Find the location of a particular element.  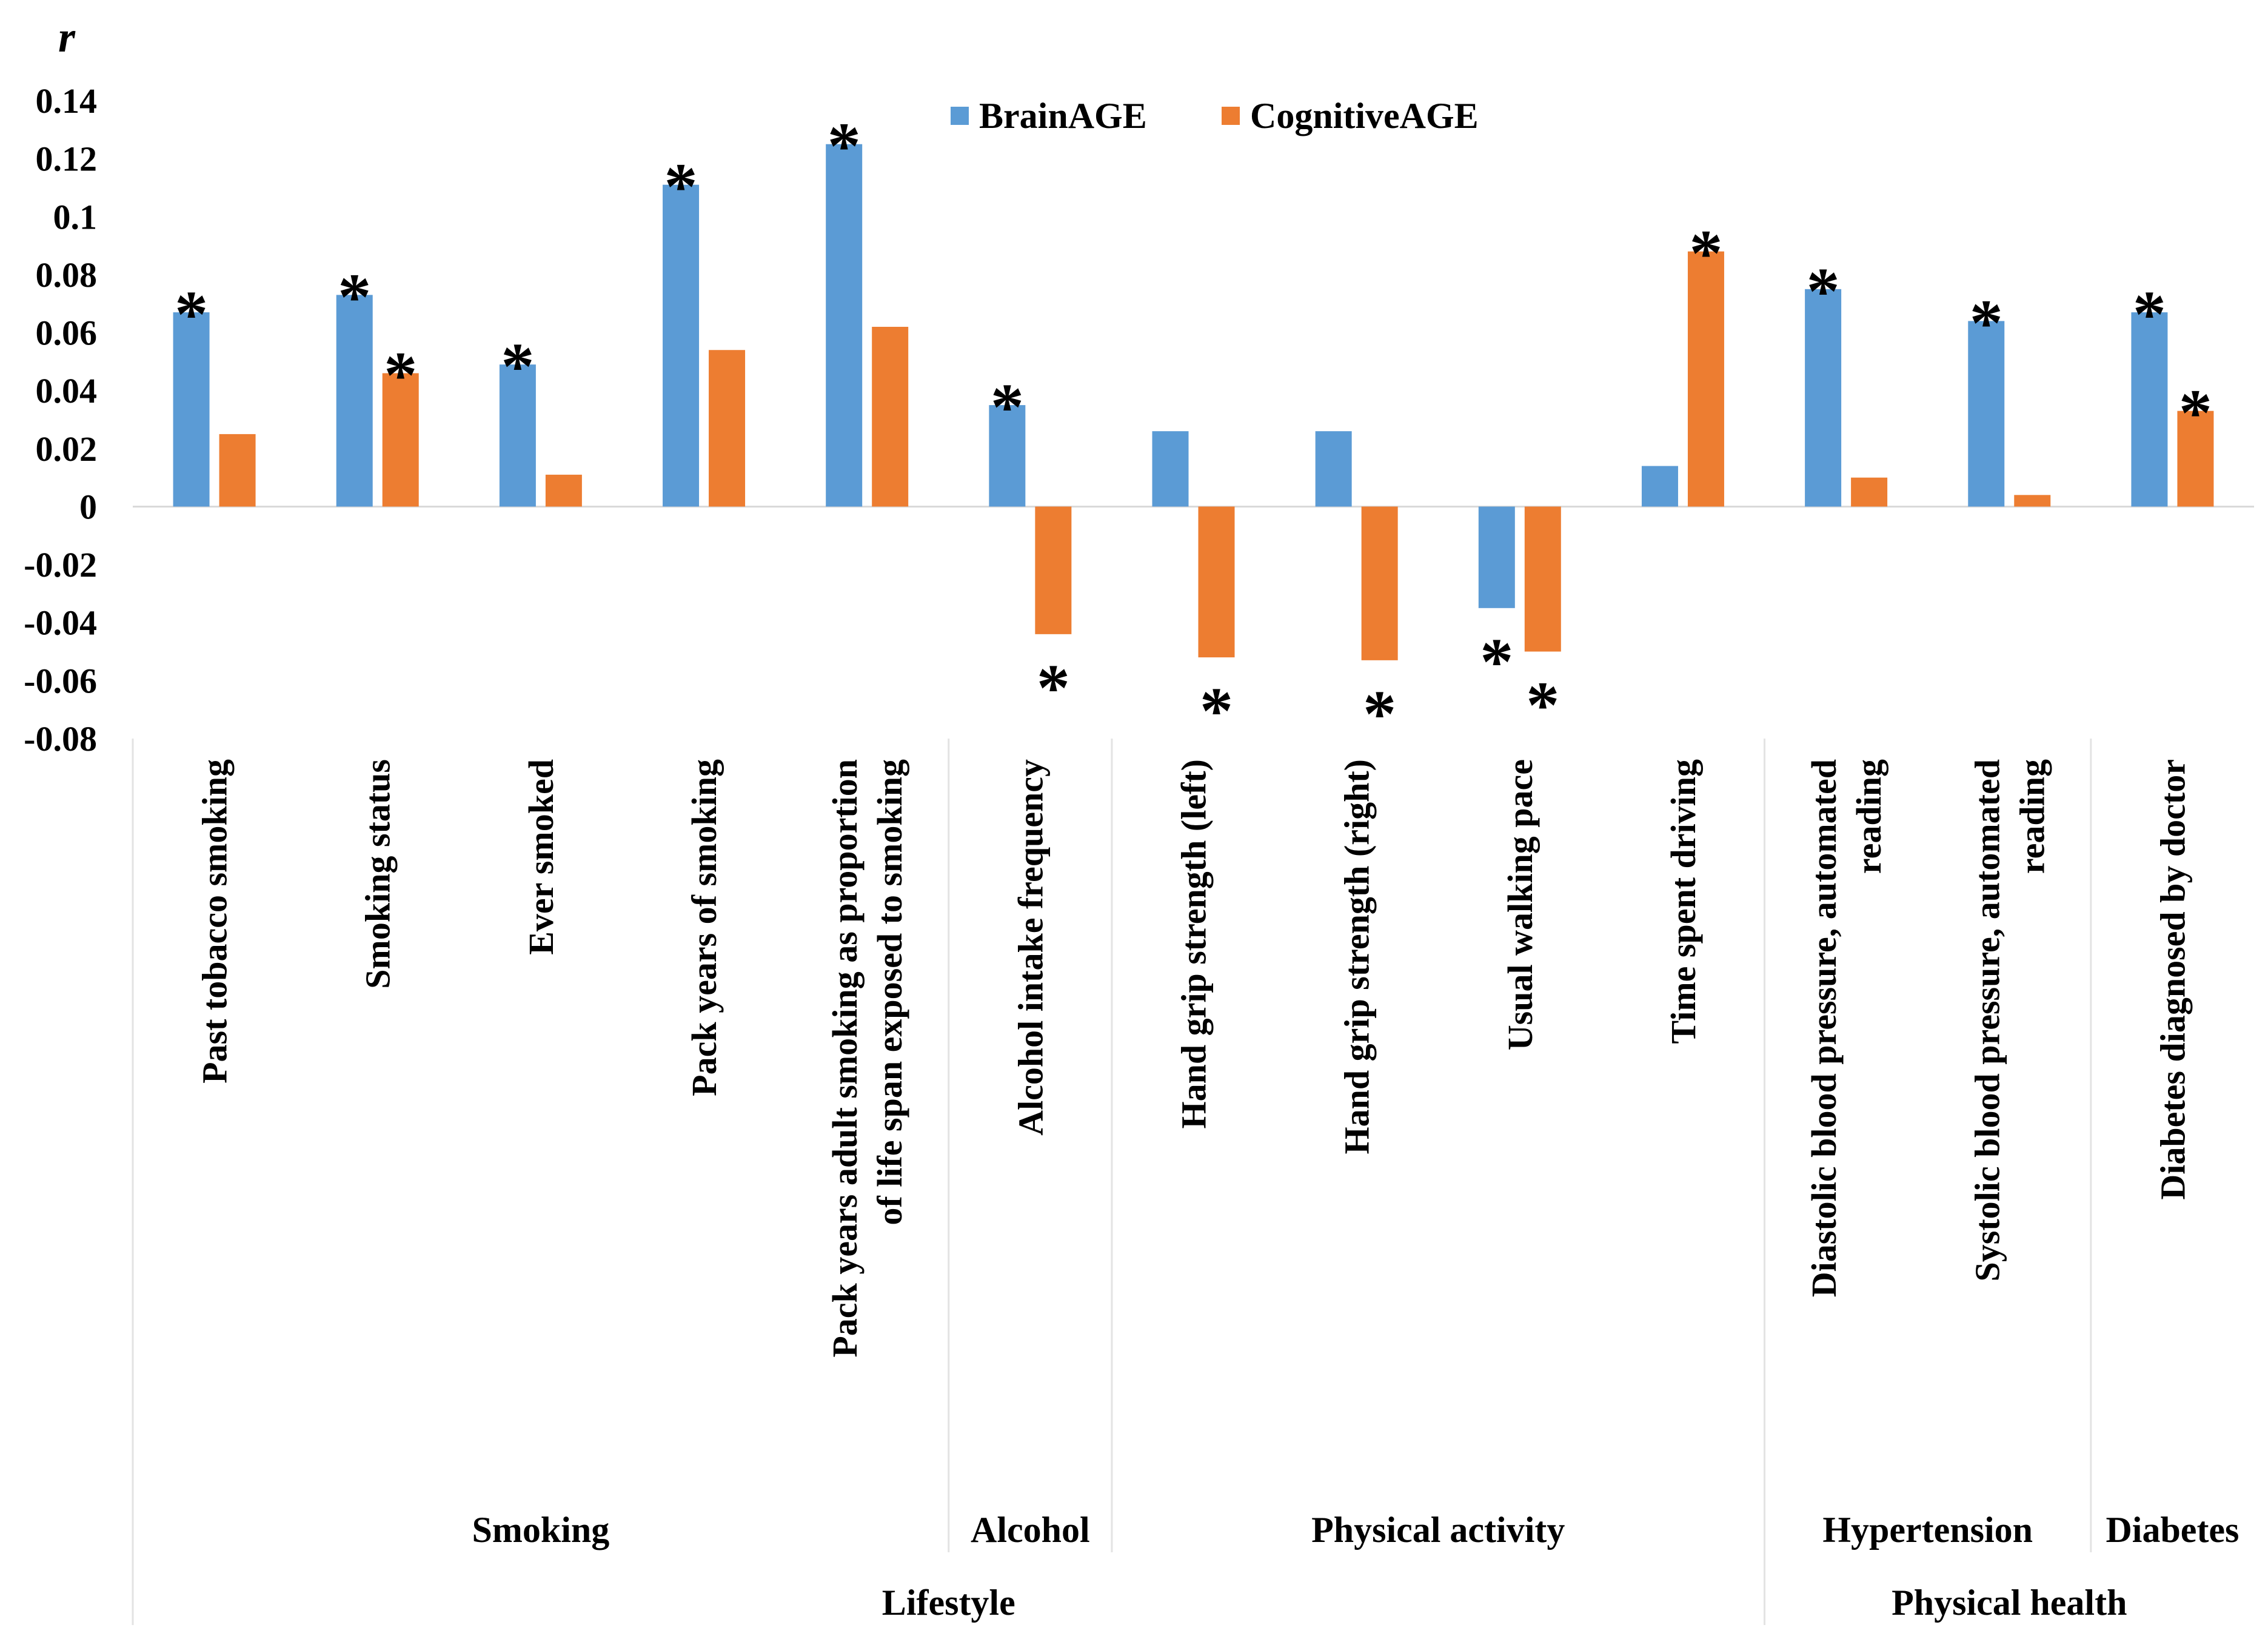

supergroup-label: Lifestyle is located at coordinates (949, 1603).